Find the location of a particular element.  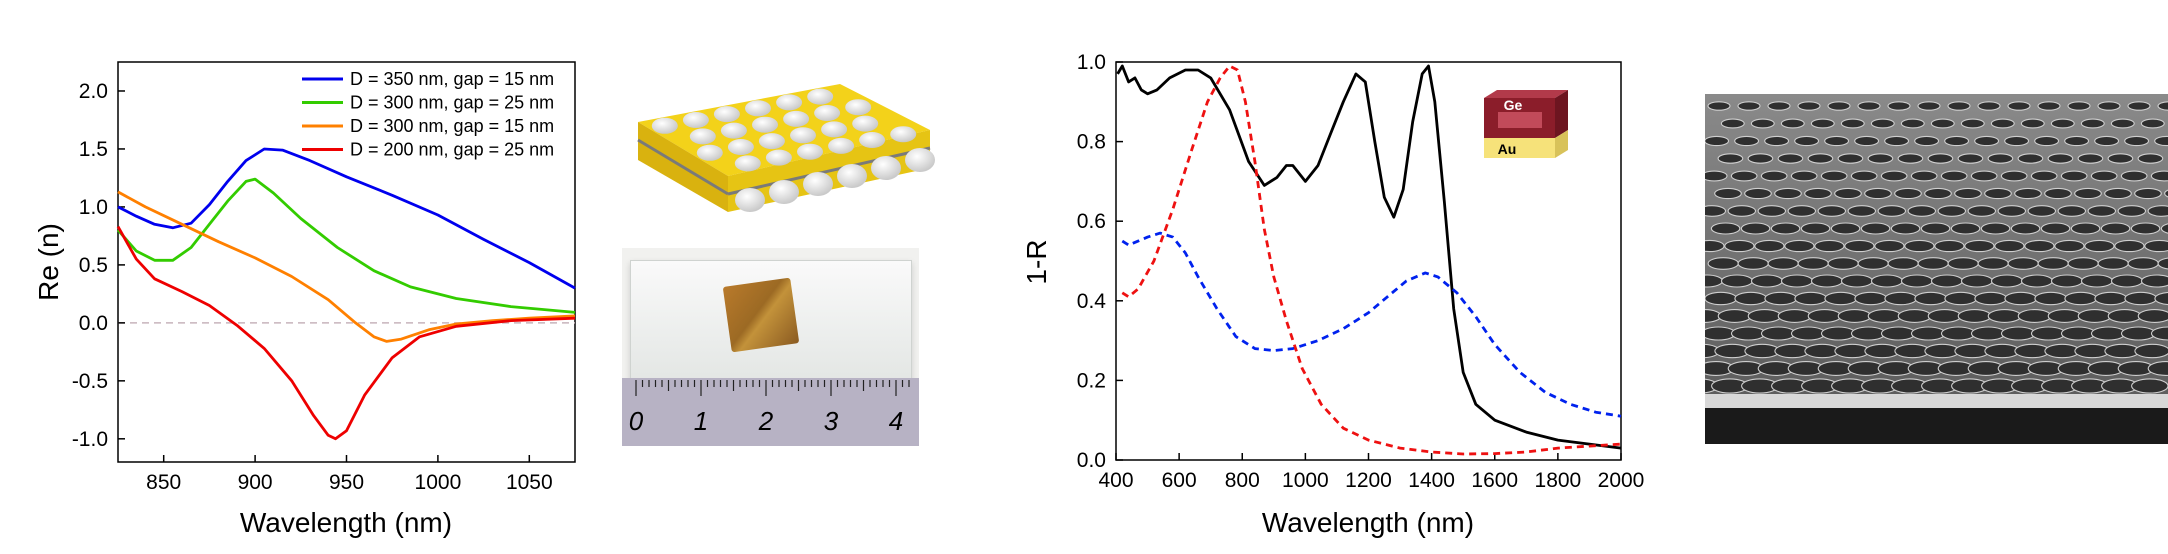

y-axis-title: 1-R is located at coordinates (1036, 261).